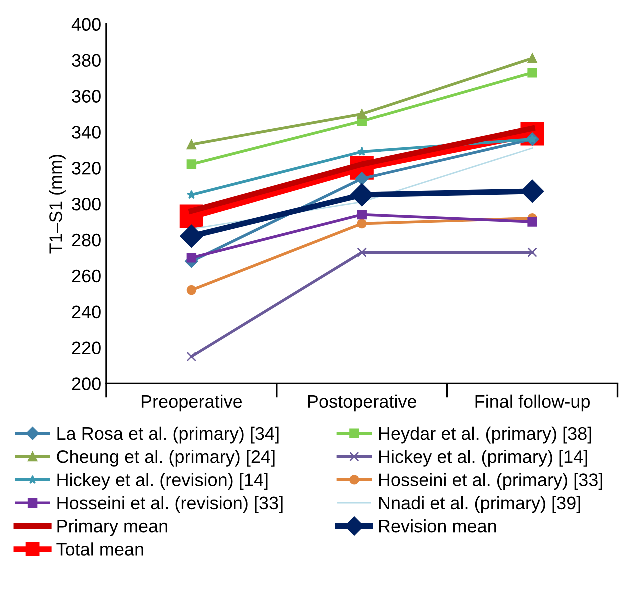 This screenshot has width=619, height=594. What do you see at coordinates (86, 25) in the screenshot?
I see `y-tick-label: 400` at bounding box center [86, 25].